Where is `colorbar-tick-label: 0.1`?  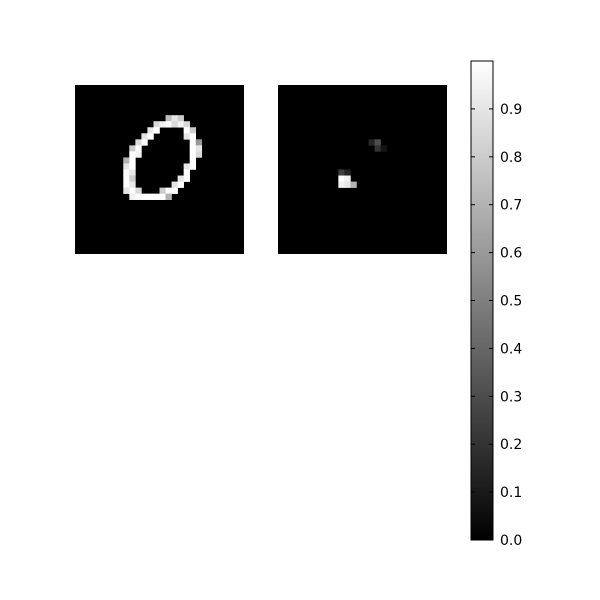 colorbar-tick-label: 0.1 is located at coordinates (511, 493).